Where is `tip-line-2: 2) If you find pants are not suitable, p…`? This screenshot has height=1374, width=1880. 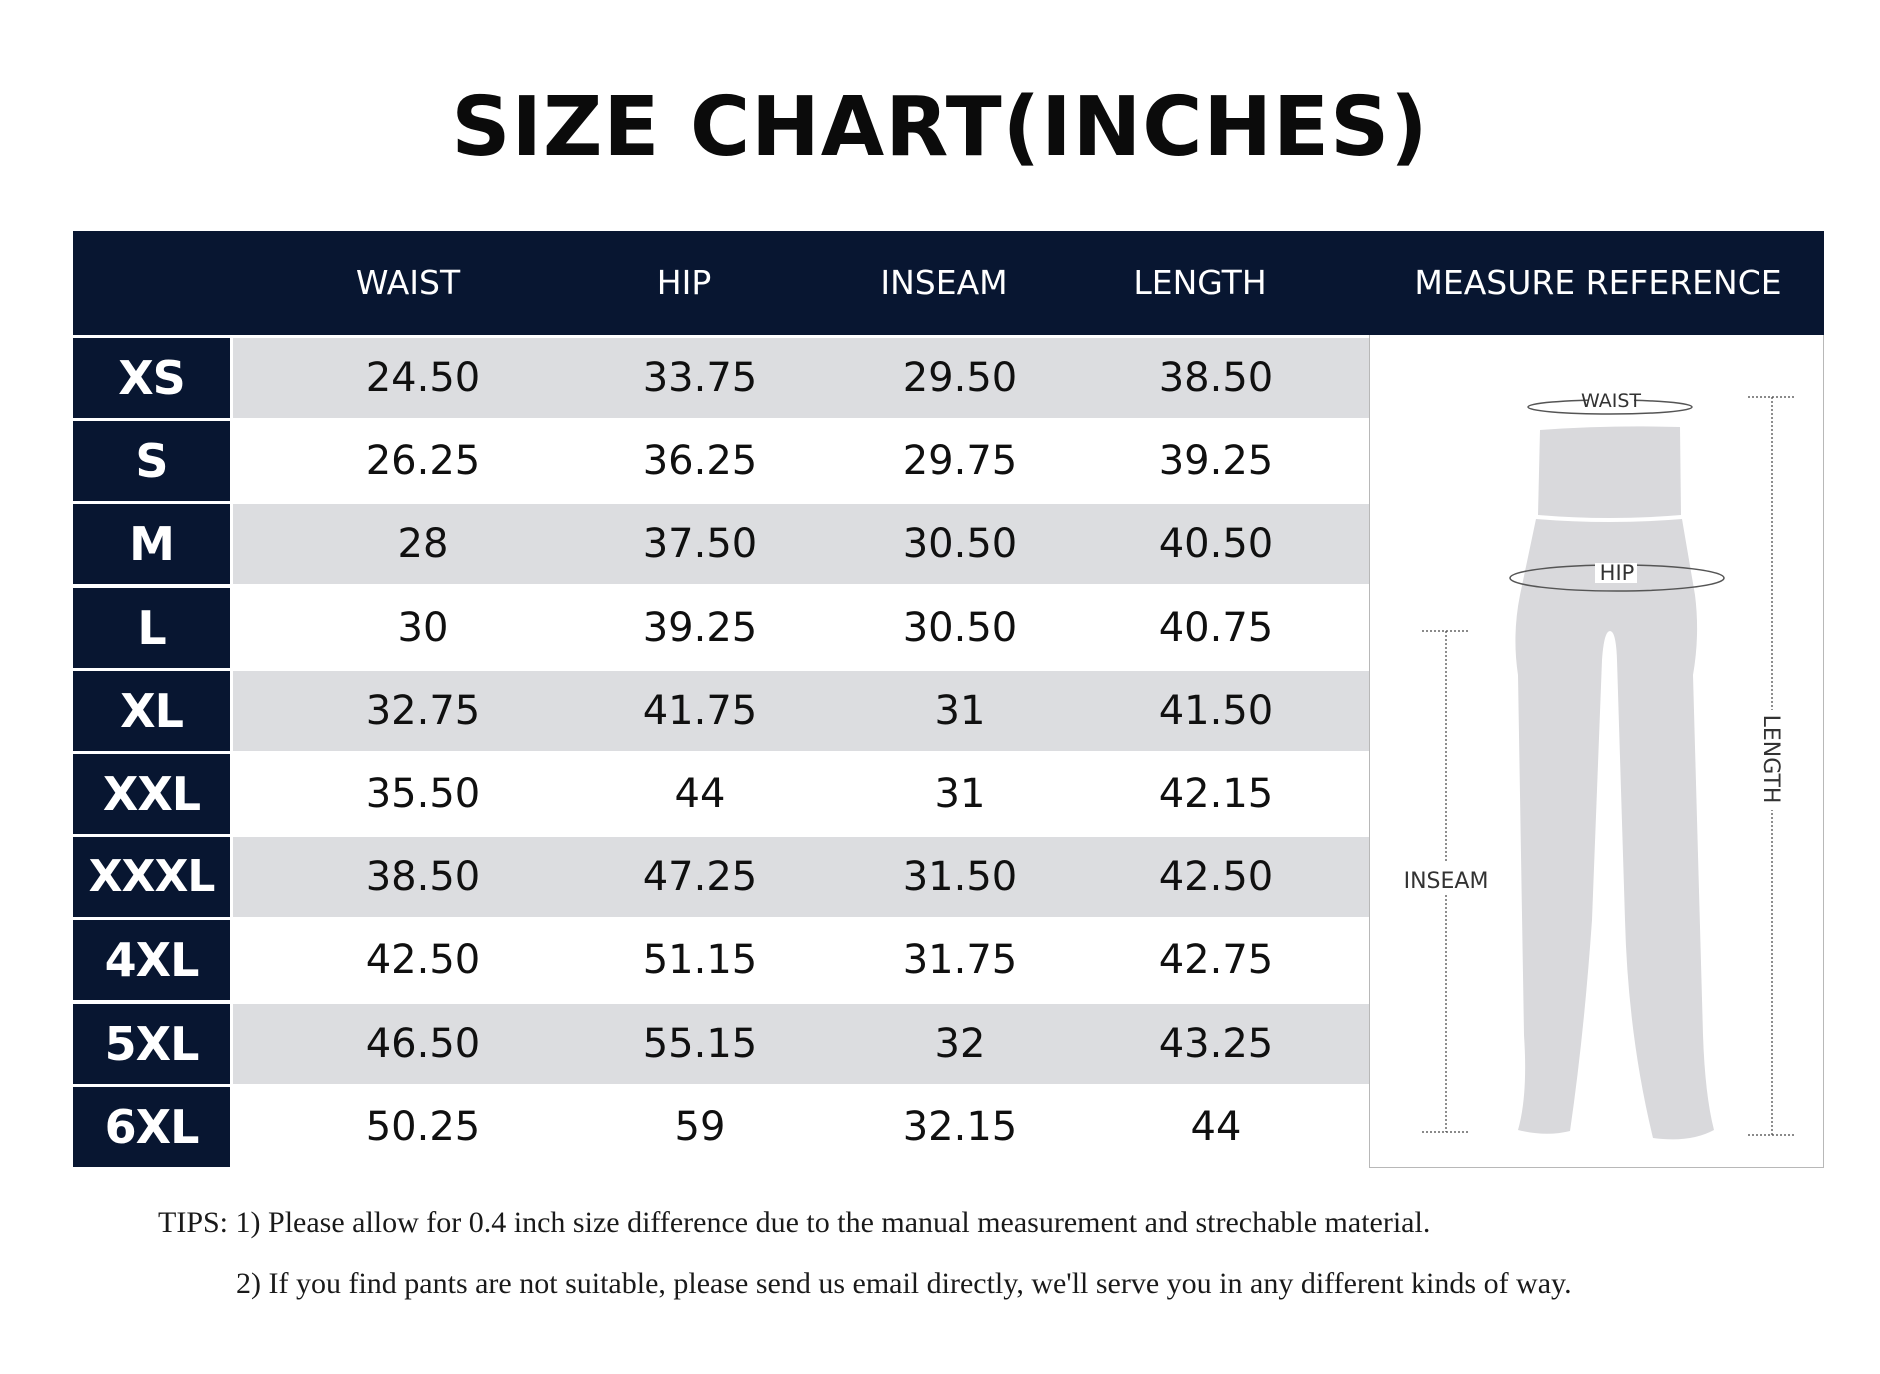 tip-line-2: 2) If you find pants are not suitable, p… is located at coordinates (904, 1283).